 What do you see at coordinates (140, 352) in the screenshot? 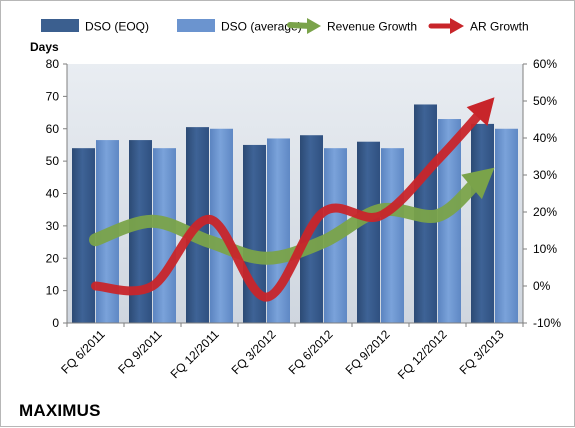
I see `x-tick-label: FQ 9/2011` at bounding box center [140, 352].